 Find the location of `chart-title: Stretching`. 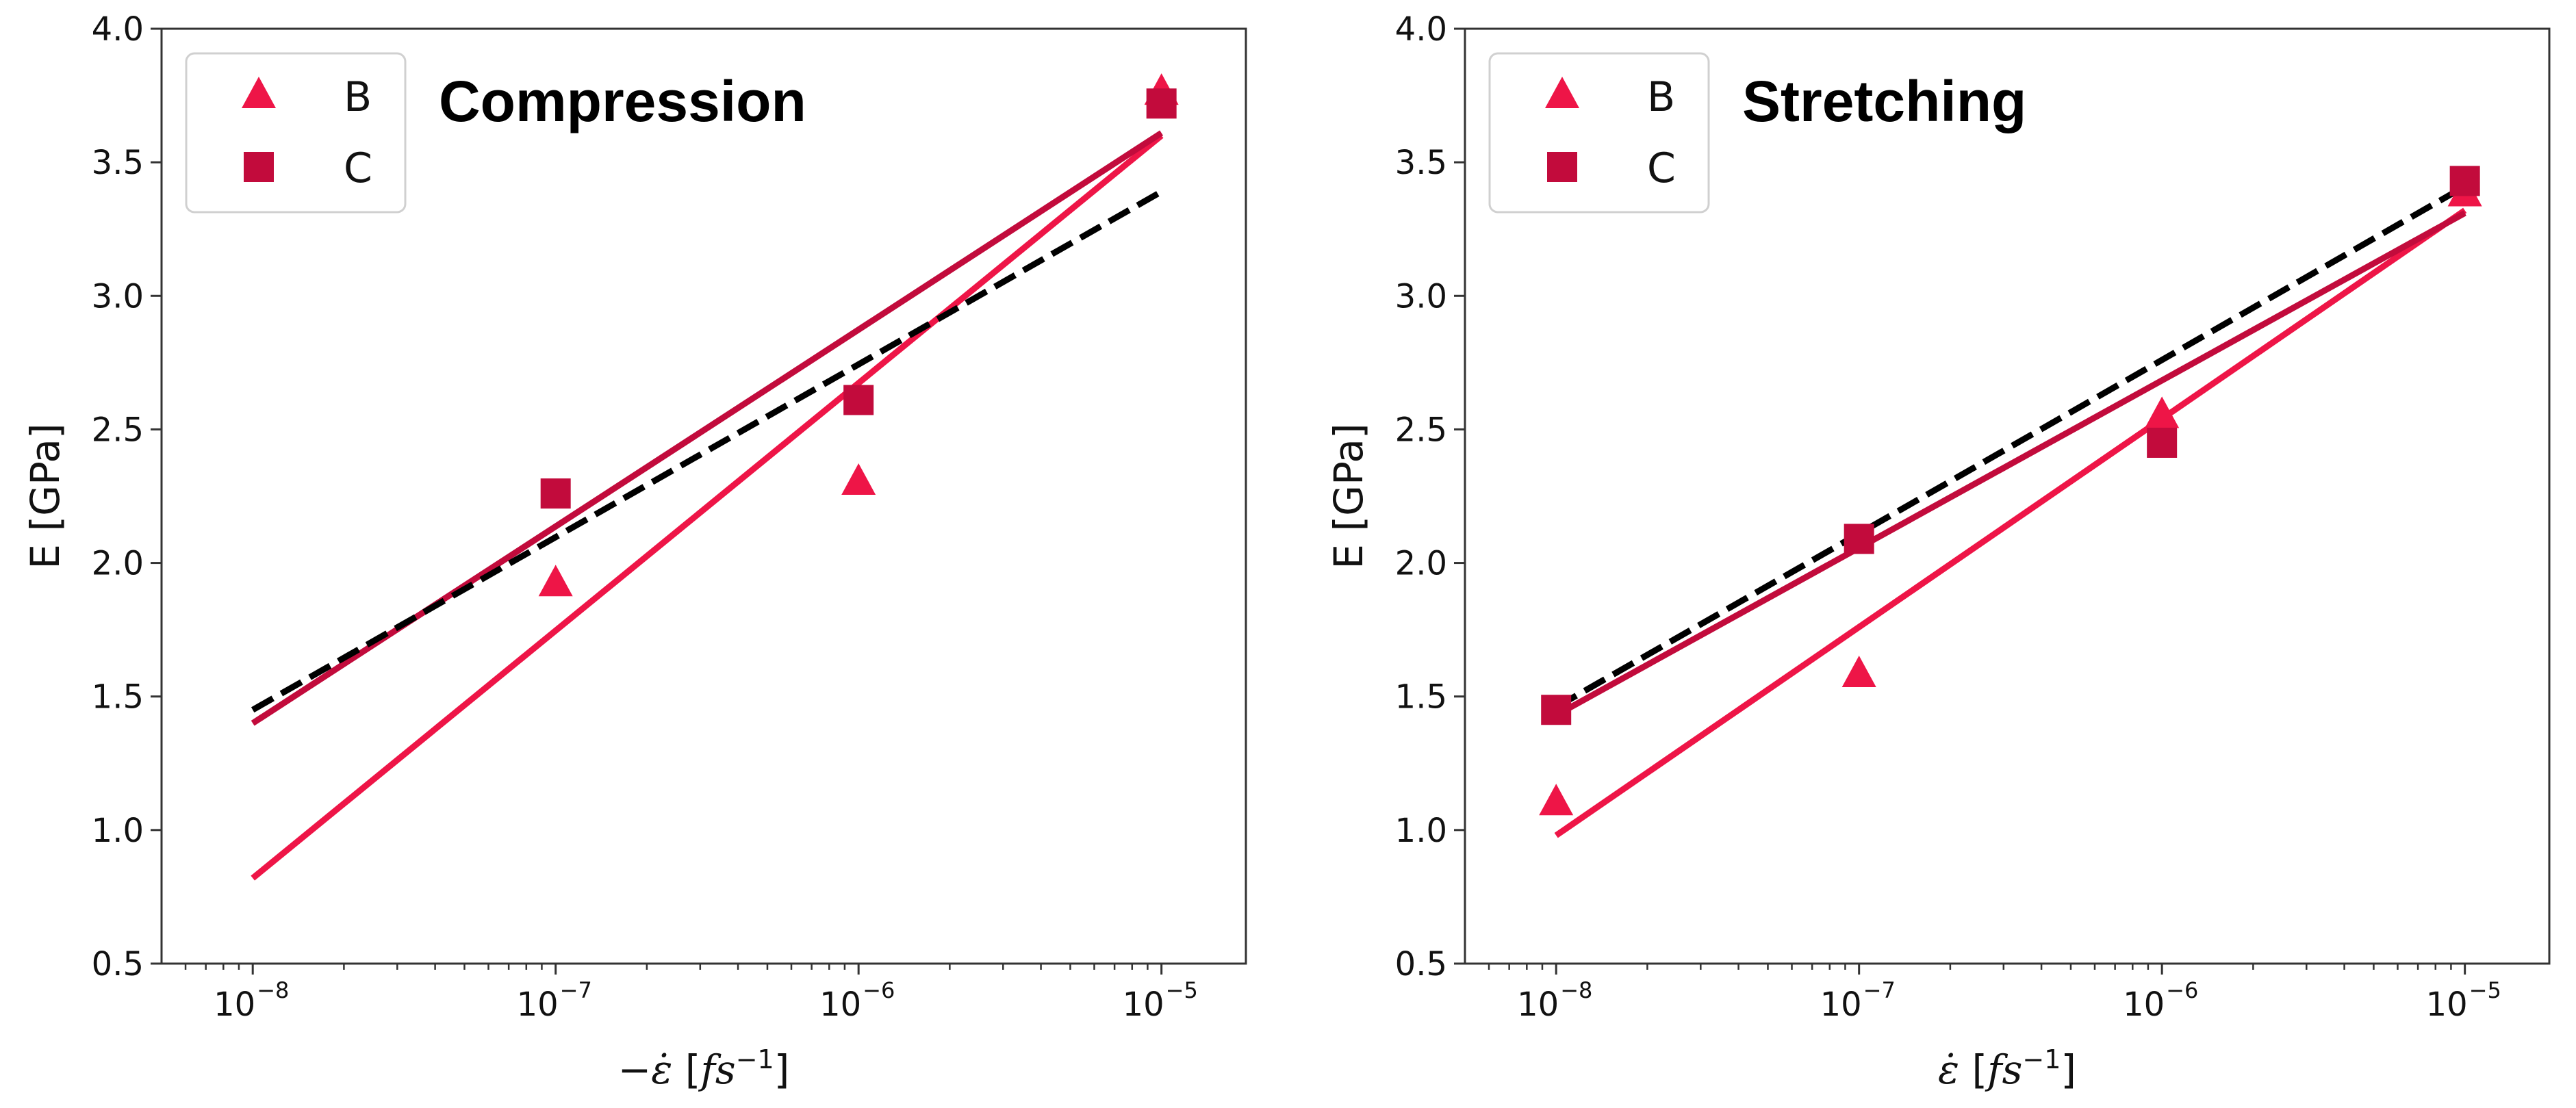

chart-title: Stretching is located at coordinates (1884, 101).